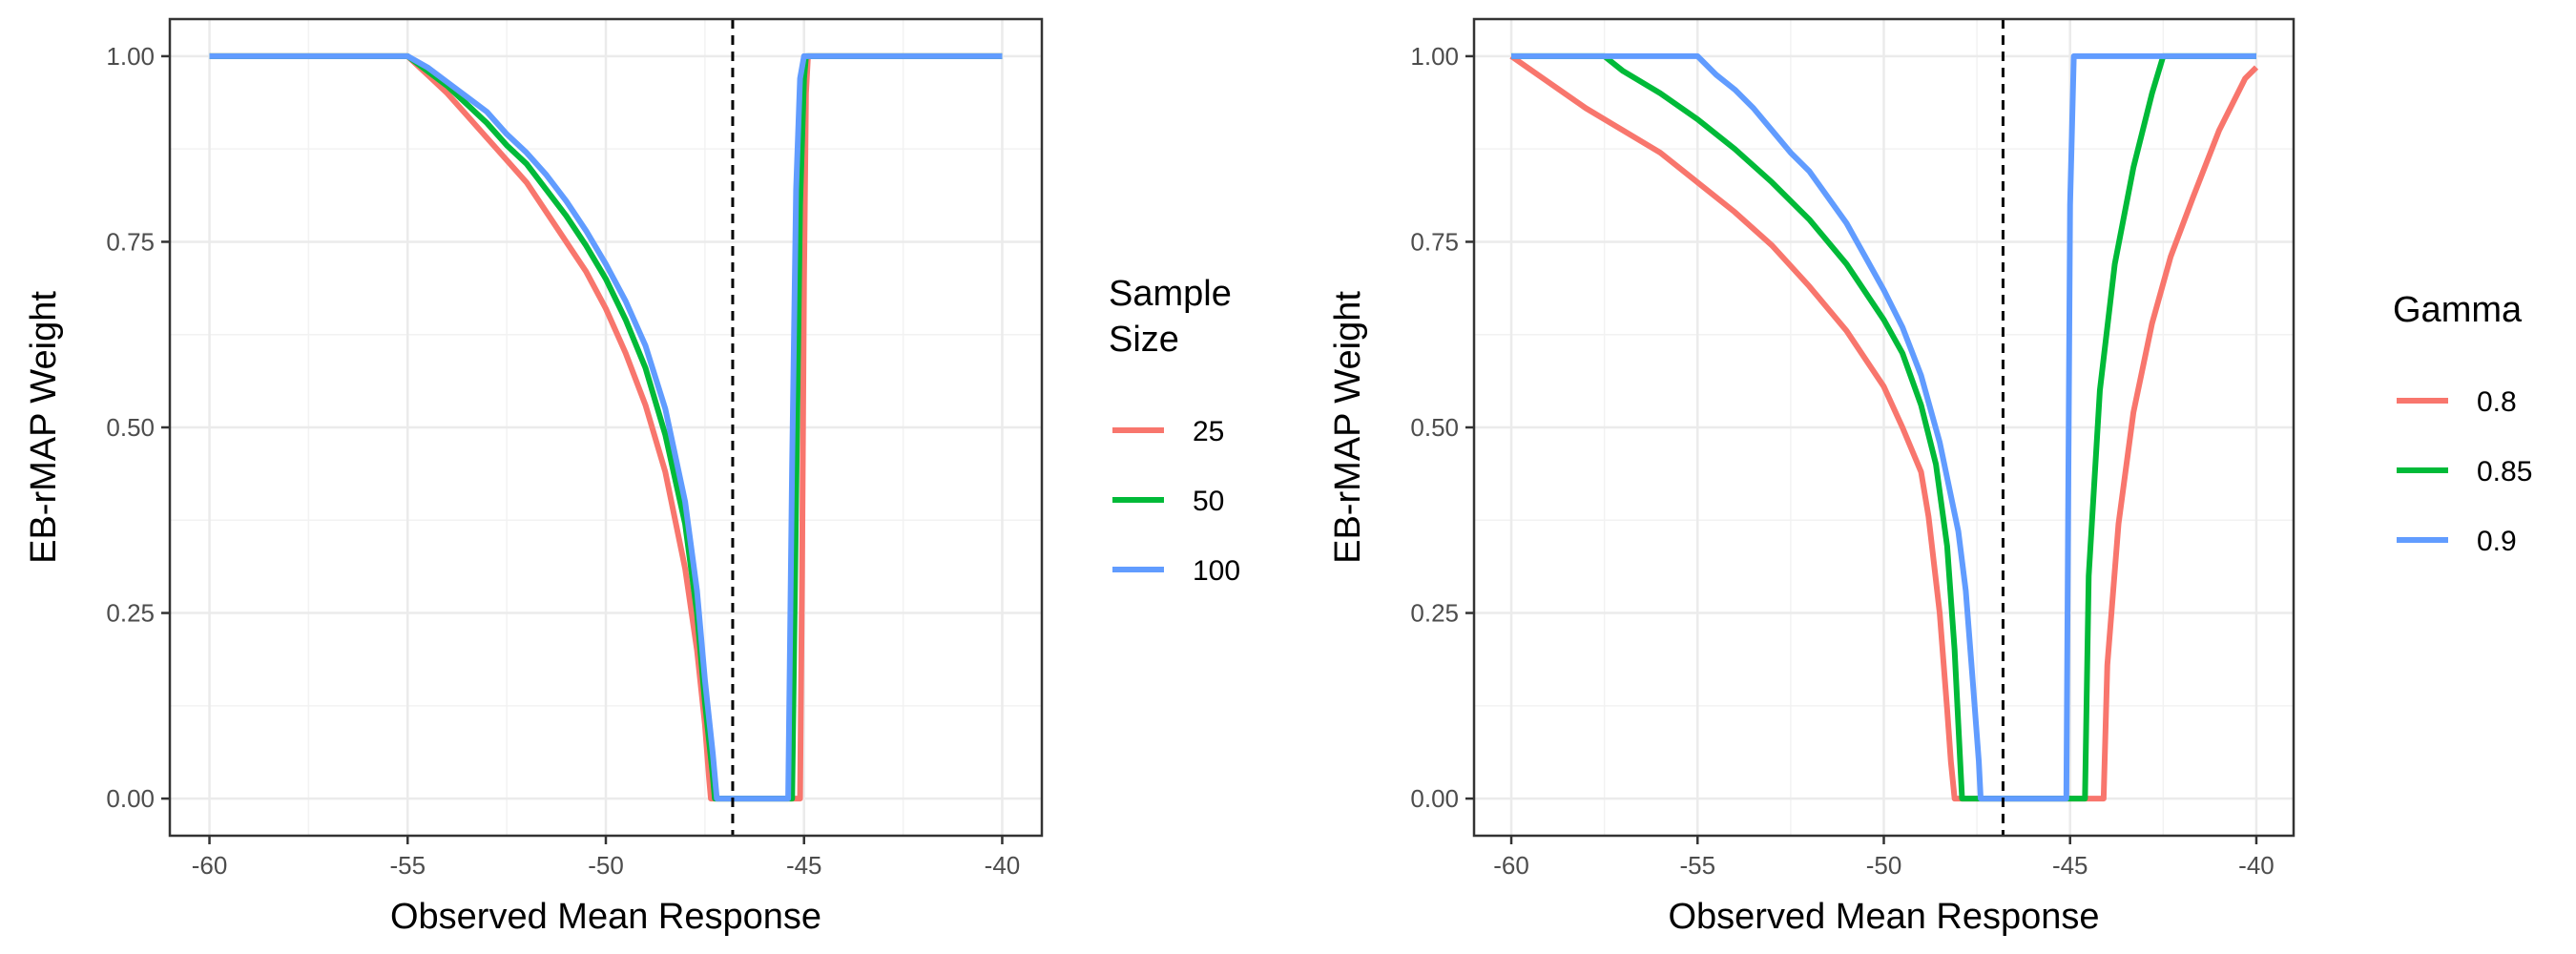 The image size is (2576, 954). What do you see at coordinates (1174, 430) in the screenshot?
I see `legend: Sample Size 25 50 100` at bounding box center [1174, 430].